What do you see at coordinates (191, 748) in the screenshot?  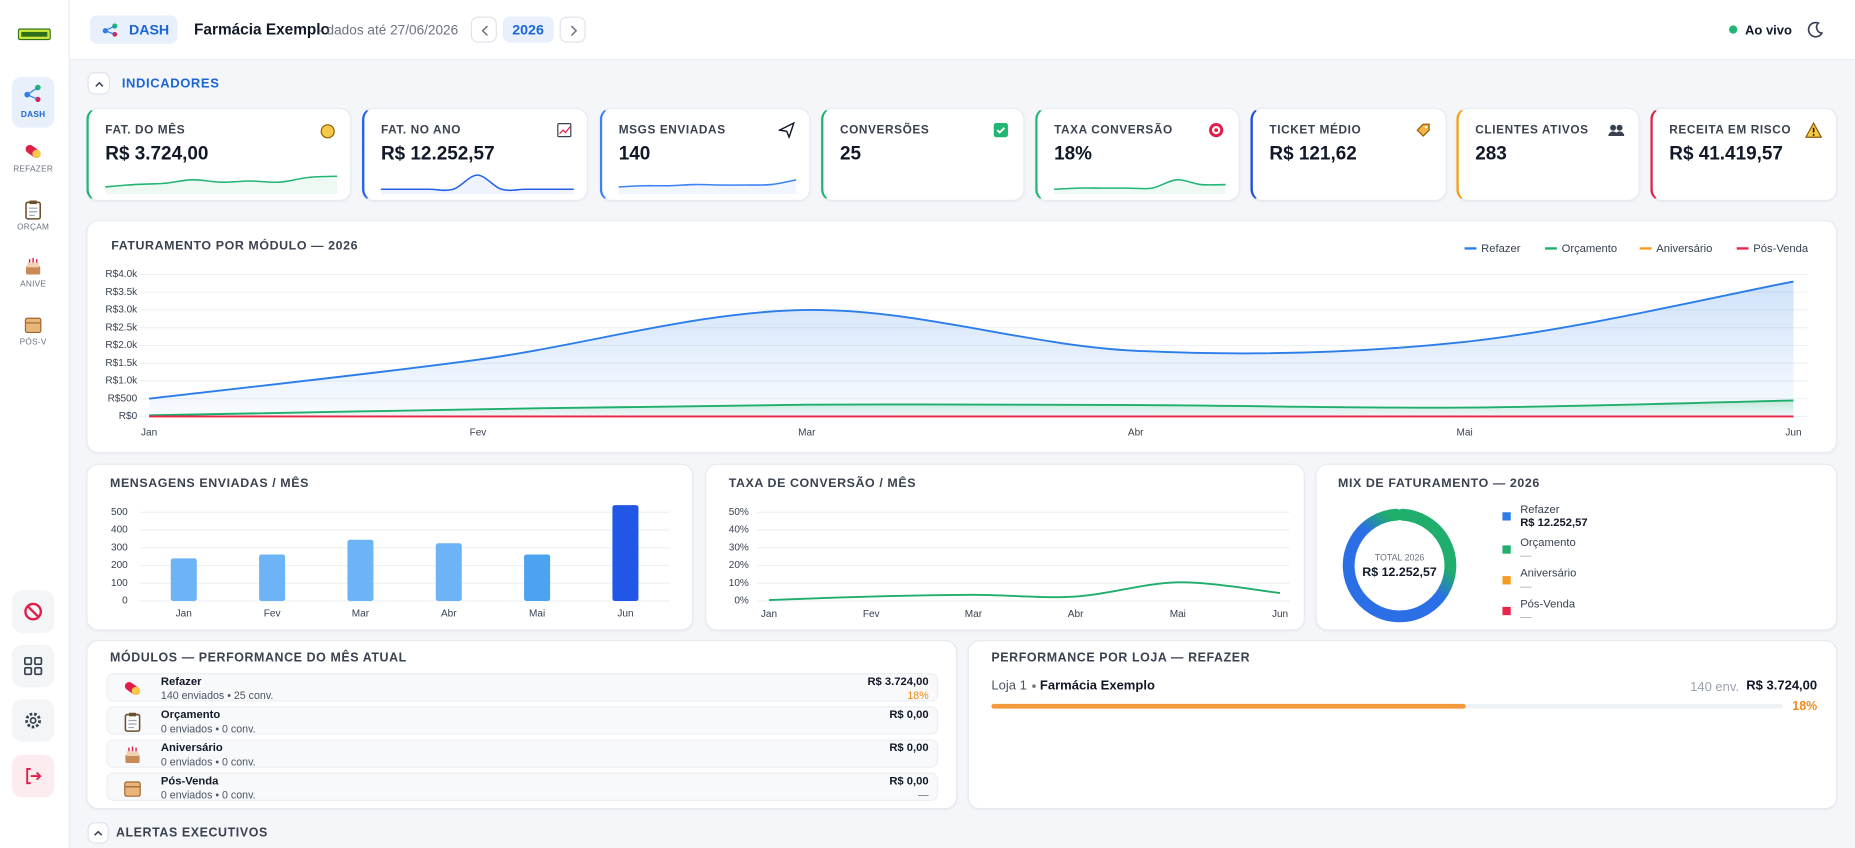 I see `module-name: Aniversário` at bounding box center [191, 748].